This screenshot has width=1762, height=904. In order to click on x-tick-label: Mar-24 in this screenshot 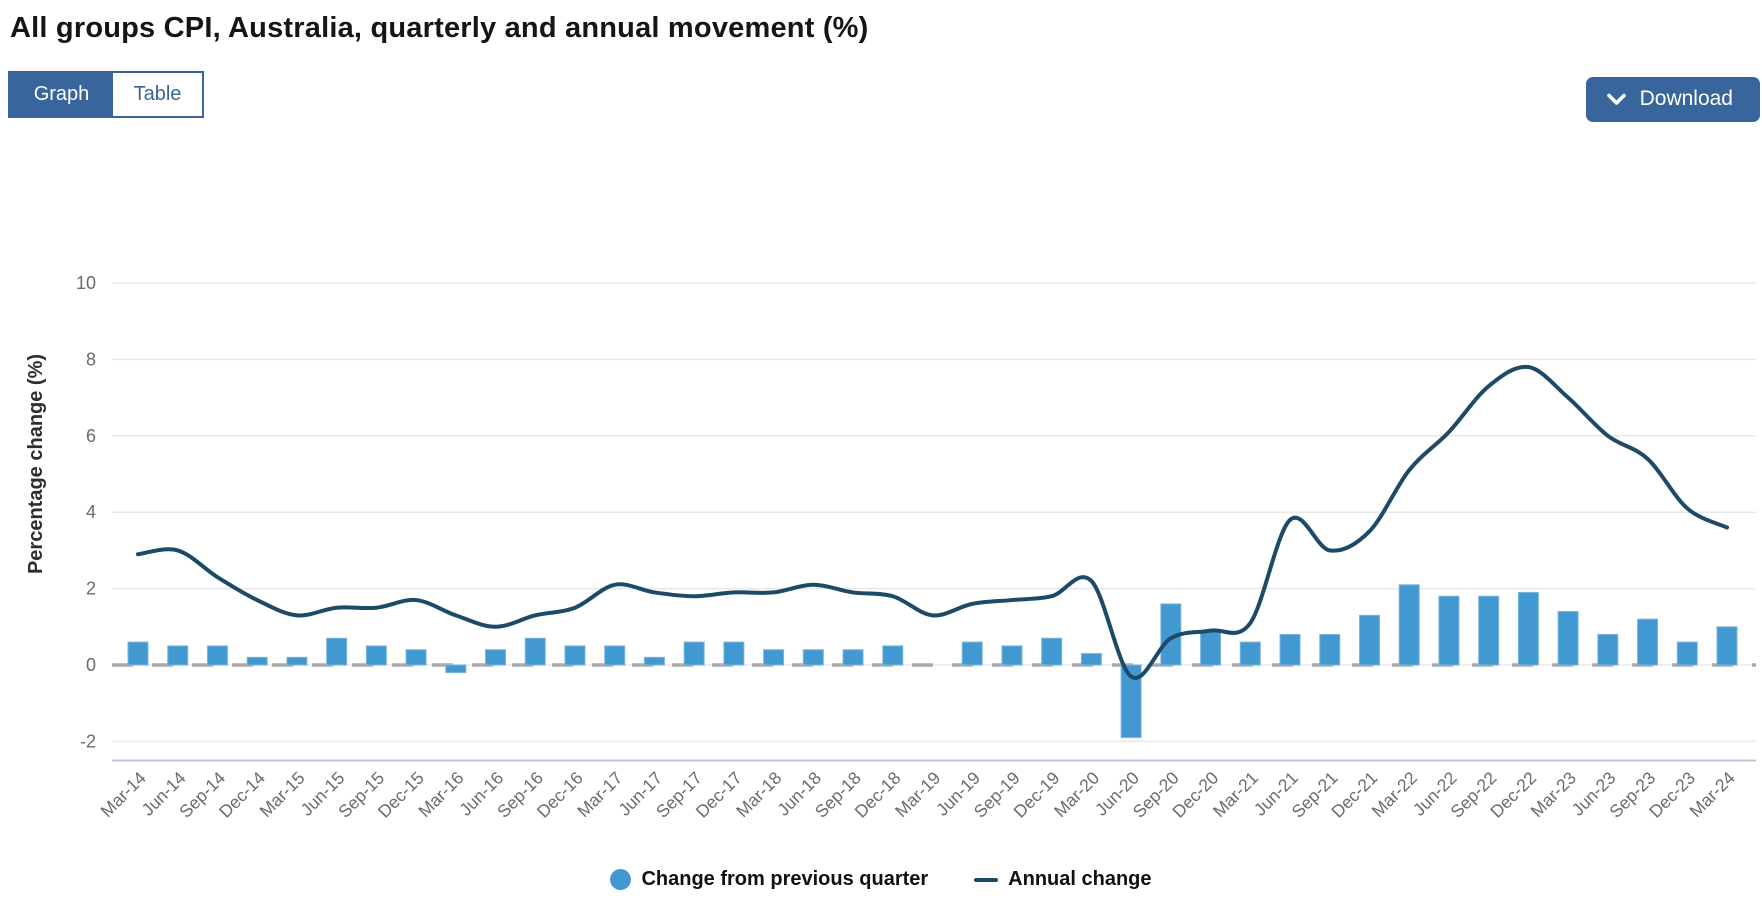, I will do `click(1712, 795)`.